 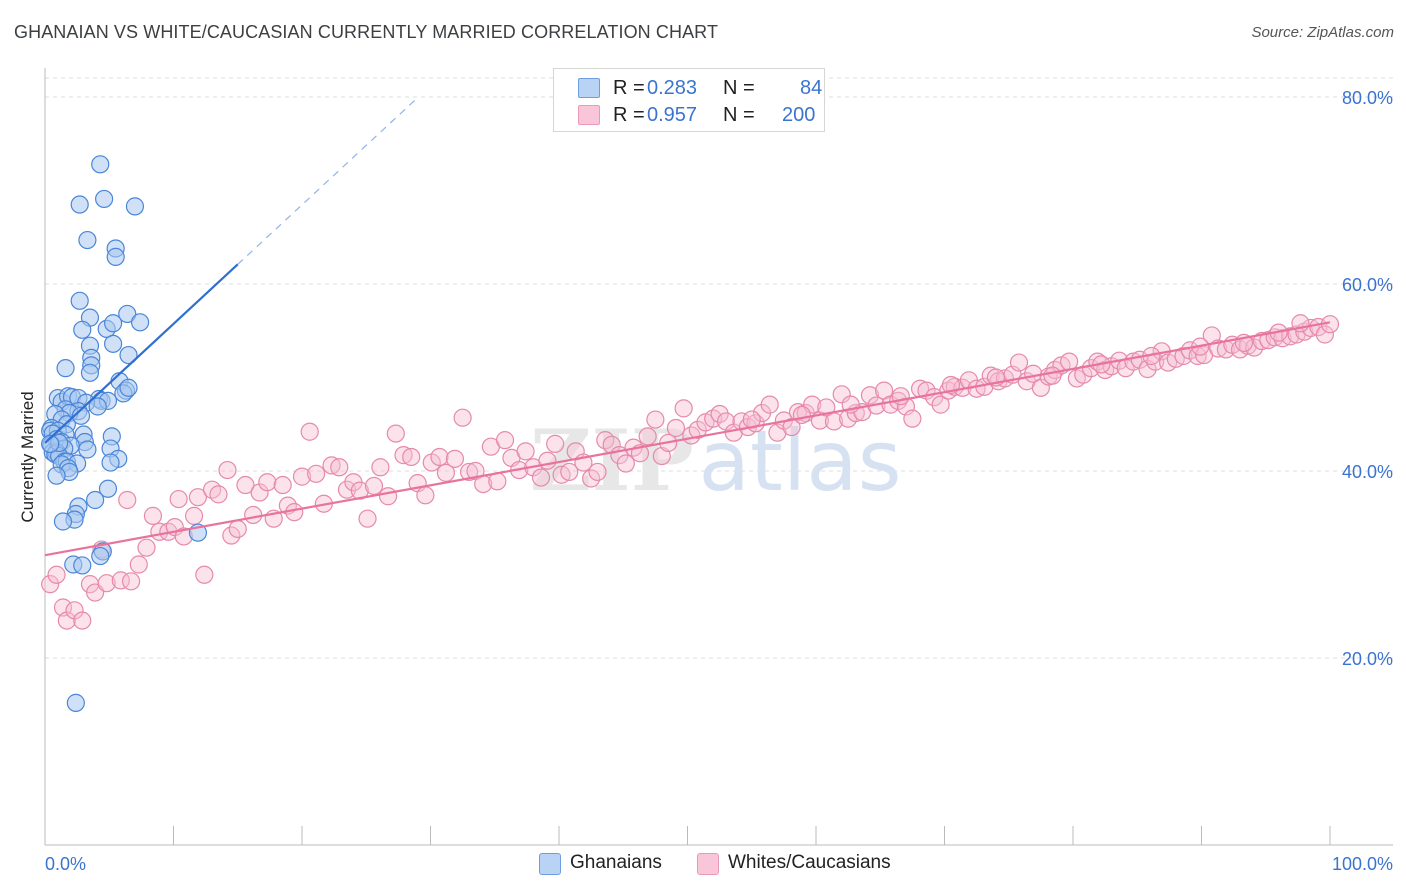 I want to click on legend-r-label: R =, so click(x=629, y=88).